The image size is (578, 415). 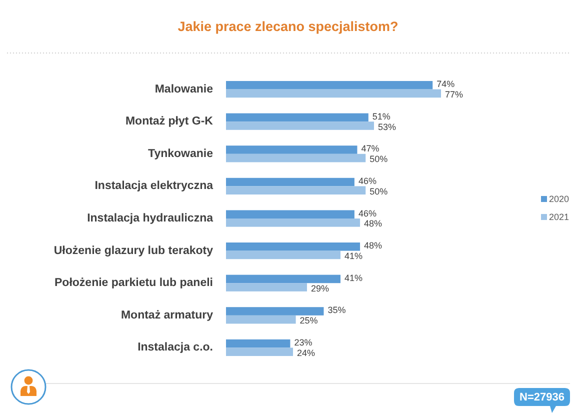 What do you see at coordinates (445, 84) in the screenshot?
I see `data-label: 74%` at bounding box center [445, 84].